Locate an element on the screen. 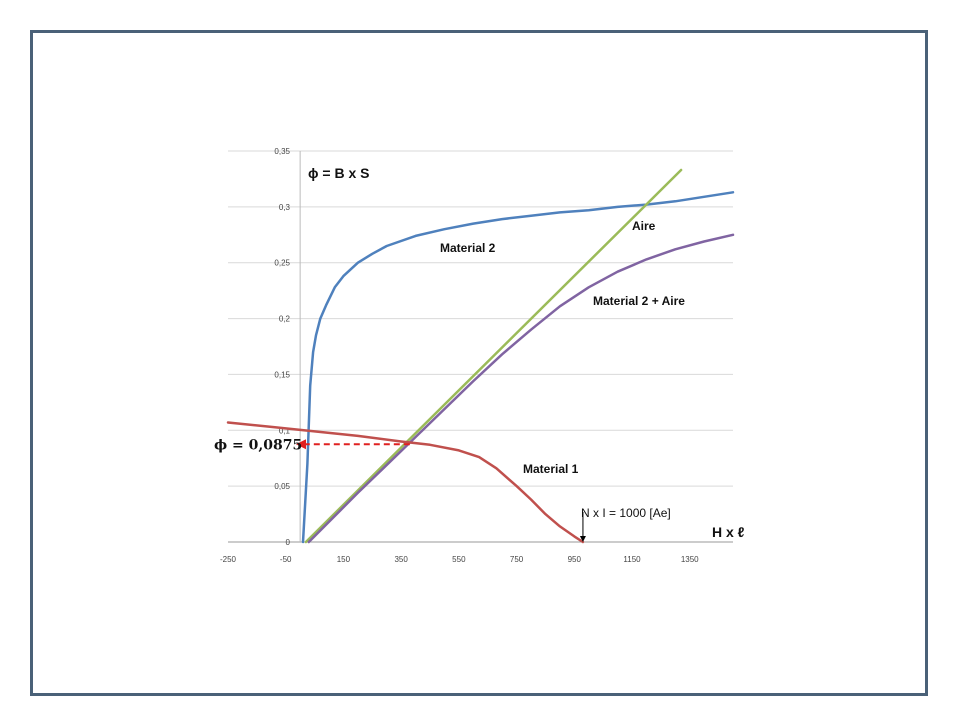  y-tick-label: 0,3 is located at coordinates (285, 207).